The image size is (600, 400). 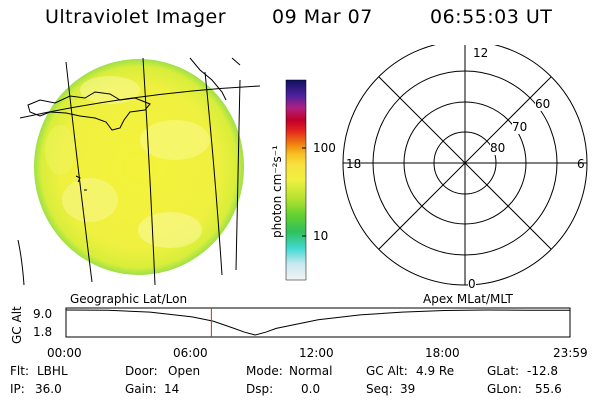 I want to click on seq-value: 39, so click(x=408, y=389).